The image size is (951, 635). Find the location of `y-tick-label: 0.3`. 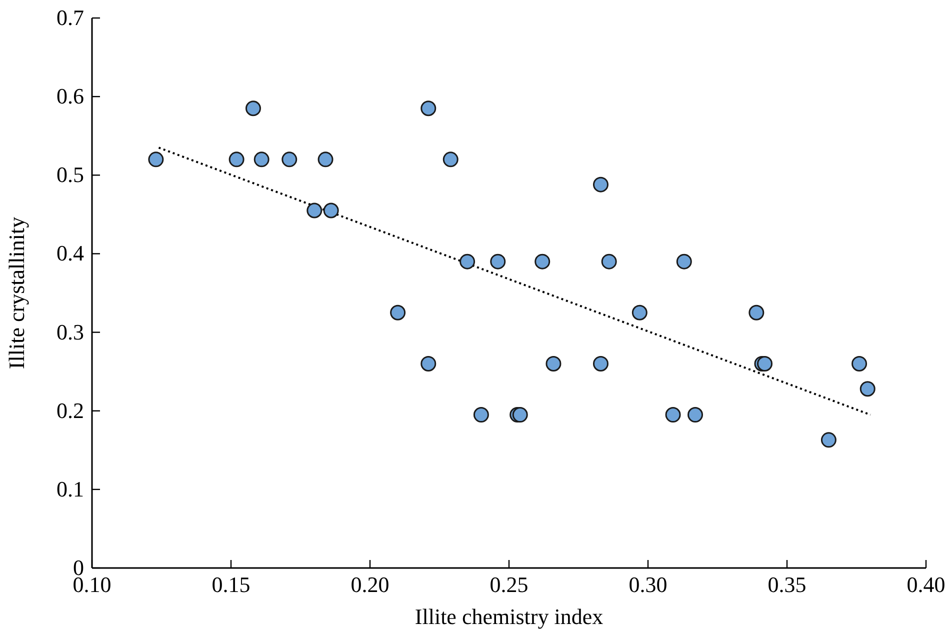

y-tick-label: 0.3 is located at coordinates (70, 331).